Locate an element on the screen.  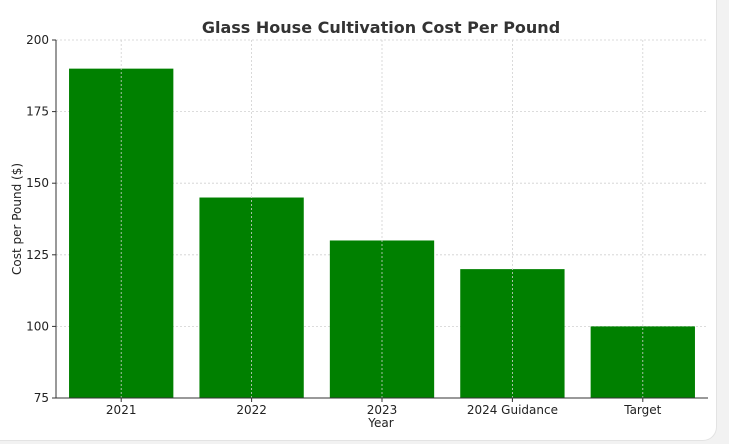
y-tick-label: 150 is located at coordinates (37, 183).